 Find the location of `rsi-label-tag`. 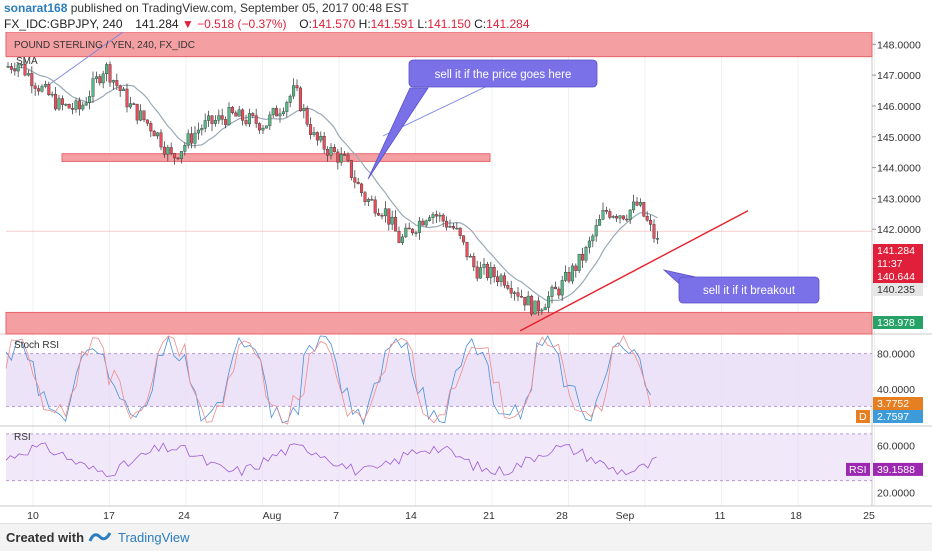

rsi-label-tag is located at coordinates (858, 469).